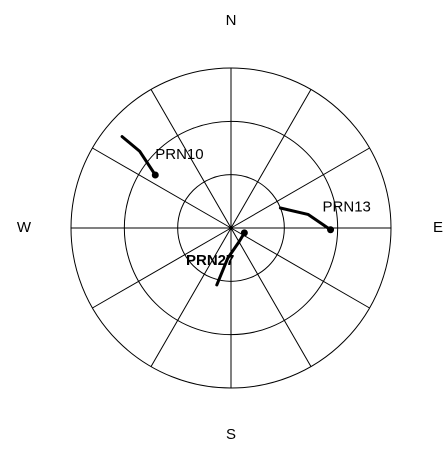 The image size is (446, 450). Describe the element at coordinates (179, 154) in the screenshot. I see `satellite-label: PRN10` at that location.